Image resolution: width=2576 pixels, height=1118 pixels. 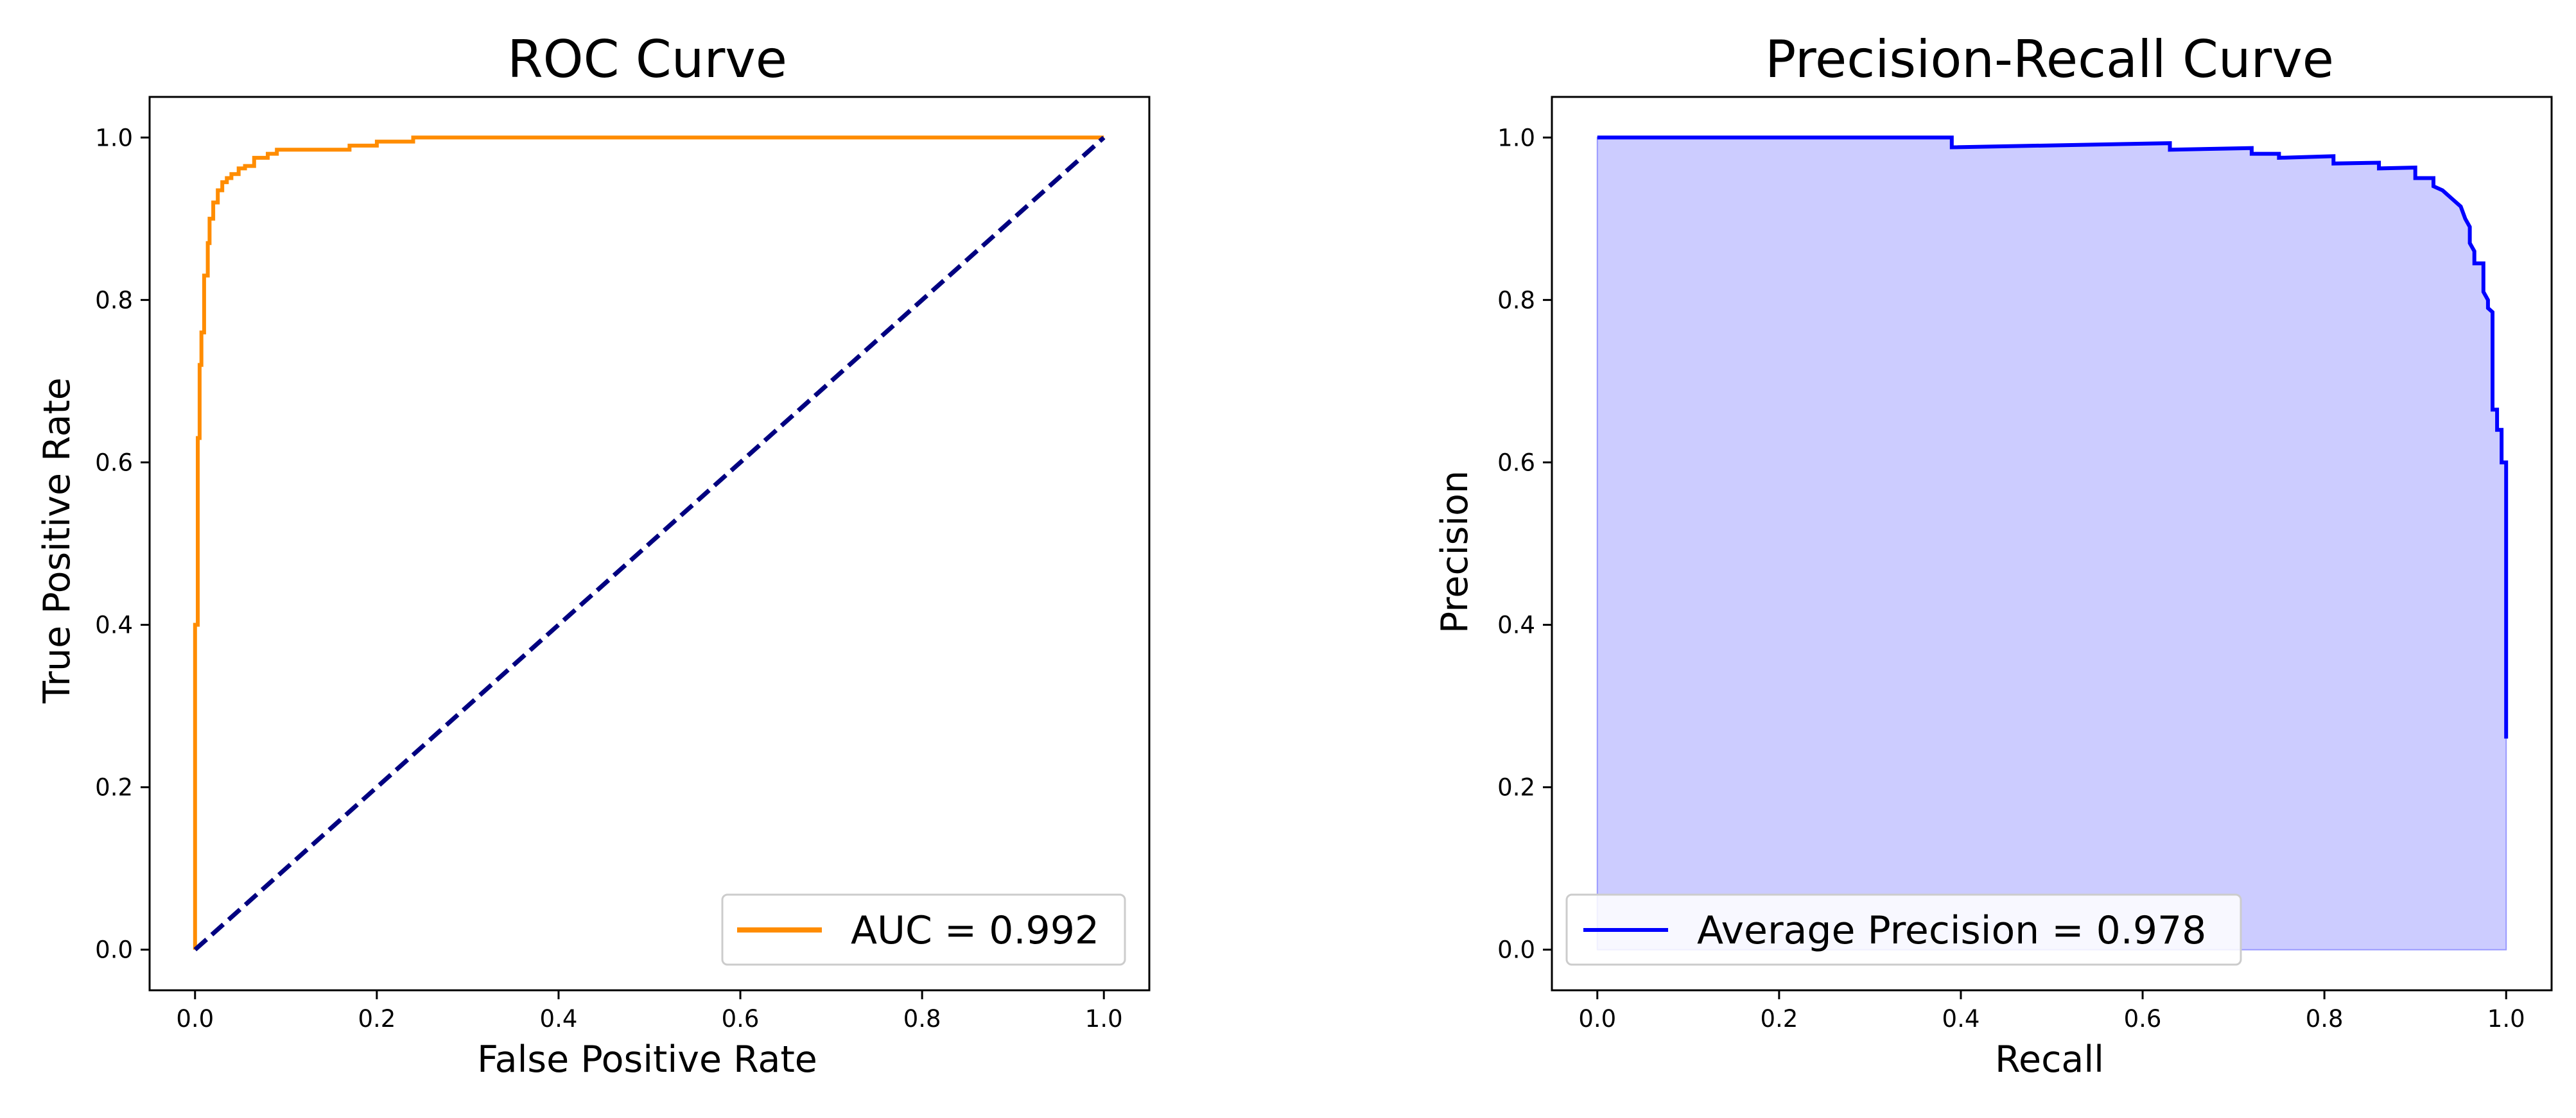 I want to click on pr-xlabel: Recall, so click(x=2049, y=1059).